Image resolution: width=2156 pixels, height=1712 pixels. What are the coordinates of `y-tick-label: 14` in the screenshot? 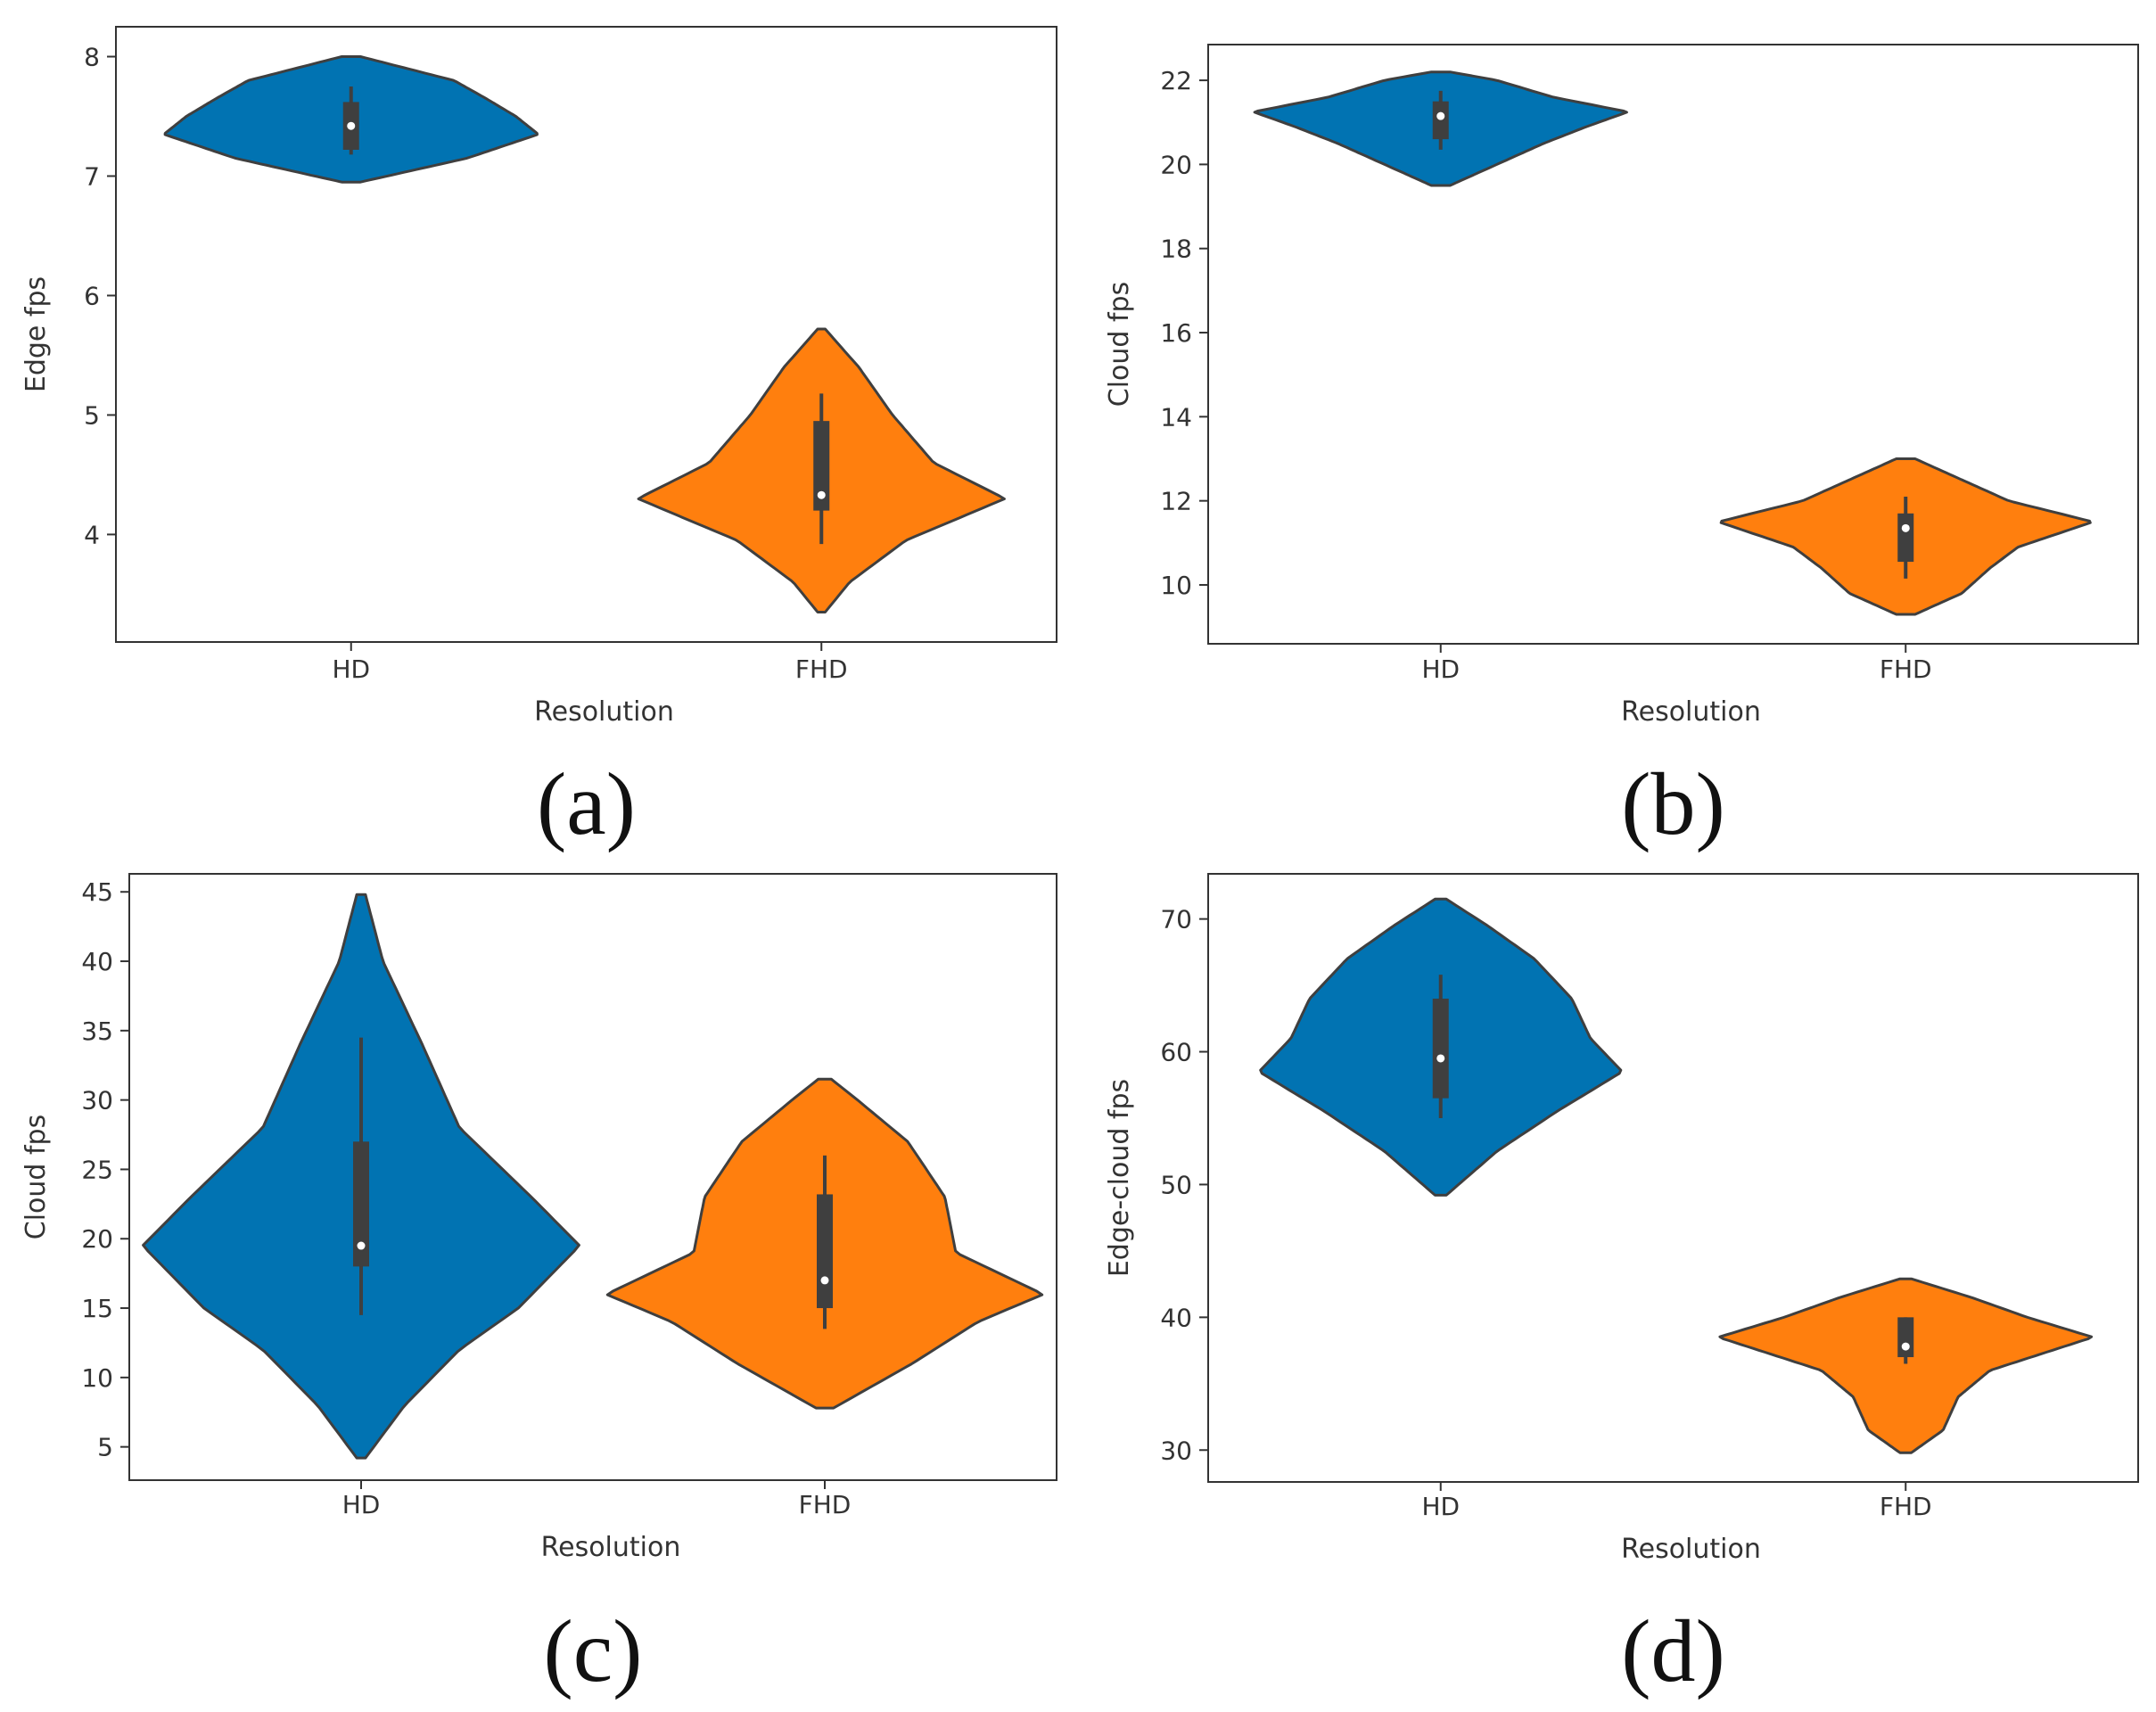 It's located at (1176, 417).